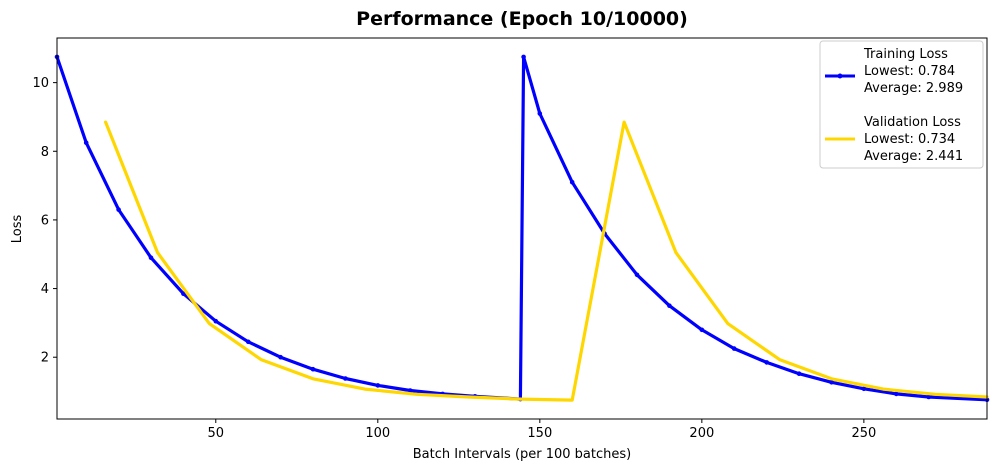  Describe the element at coordinates (840, 76) in the screenshot. I see `legend-marker-training` at that location.